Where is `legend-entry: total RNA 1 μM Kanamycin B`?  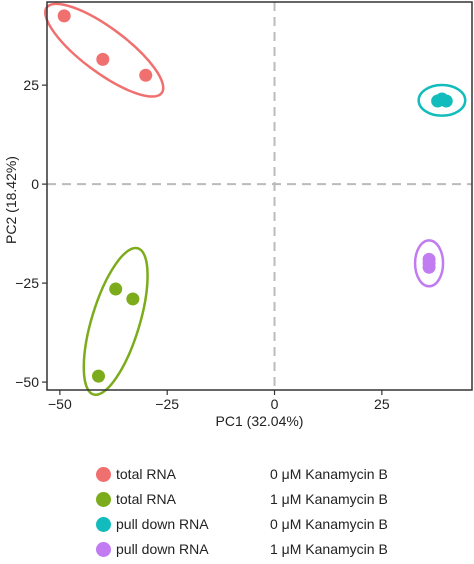
legend-entry: total RNA 1 μM Kanamycin B is located at coordinates (284, 501).